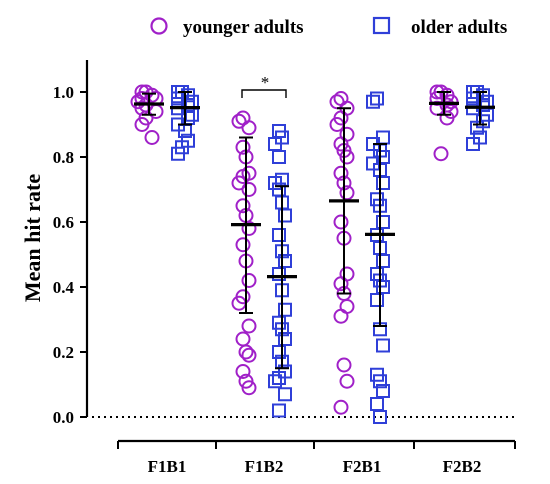 Image resolution: width=550 pixels, height=484 pixels. What do you see at coordinates (63, 417) in the screenshot?
I see `y-tick-label: 0.0` at bounding box center [63, 417].